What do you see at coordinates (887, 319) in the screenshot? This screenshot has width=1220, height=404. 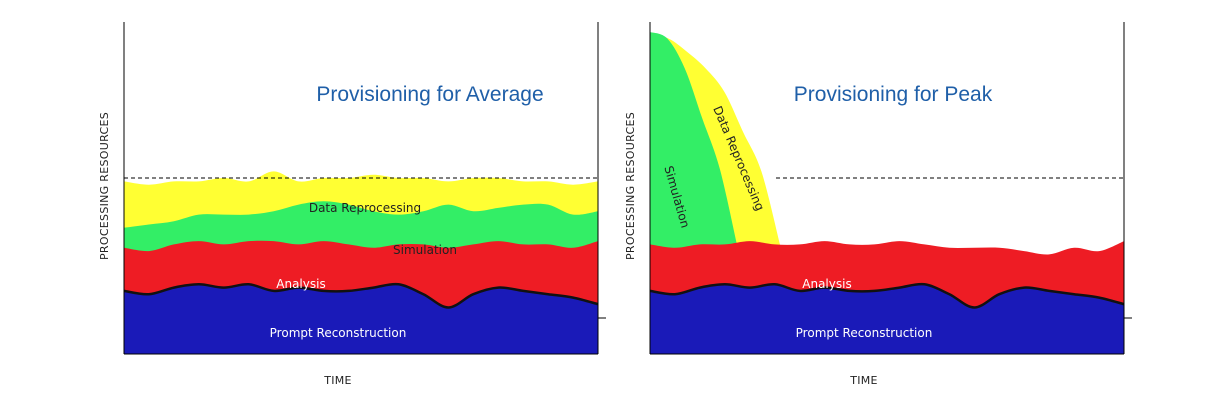 I see `peak-layer-prompt` at bounding box center [887, 319].